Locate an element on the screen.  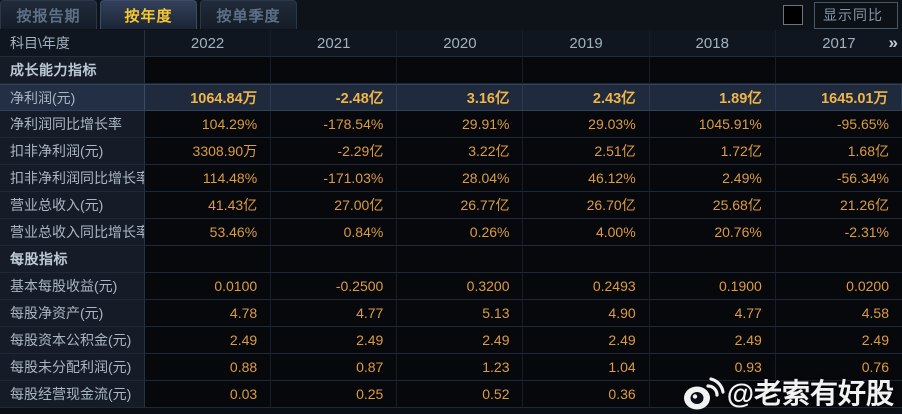
row-label: 扣非净利润同比增长率 is located at coordinates (72, 178).